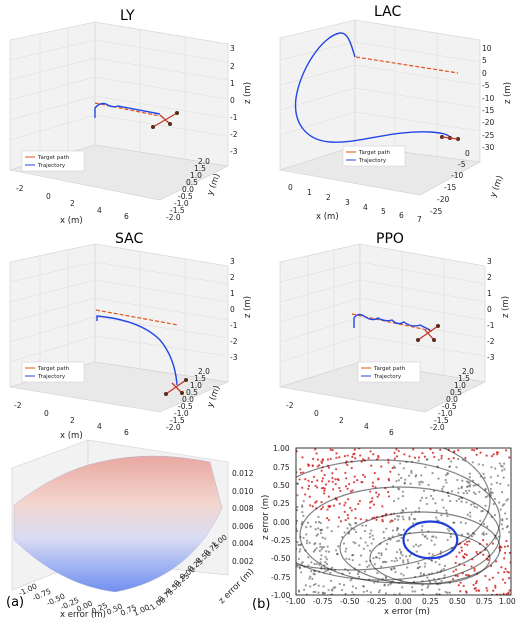 The height and width of the screenshot is (618, 516). Describe the element at coordinates (243, 473) in the screenshot. I see `z-tick: 0.012` at that location.